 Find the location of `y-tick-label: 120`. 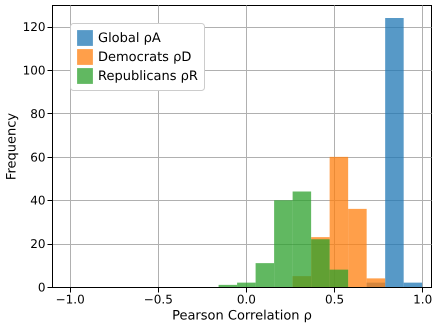

y-tick-label: 120 is located at coordinates (34, 27).